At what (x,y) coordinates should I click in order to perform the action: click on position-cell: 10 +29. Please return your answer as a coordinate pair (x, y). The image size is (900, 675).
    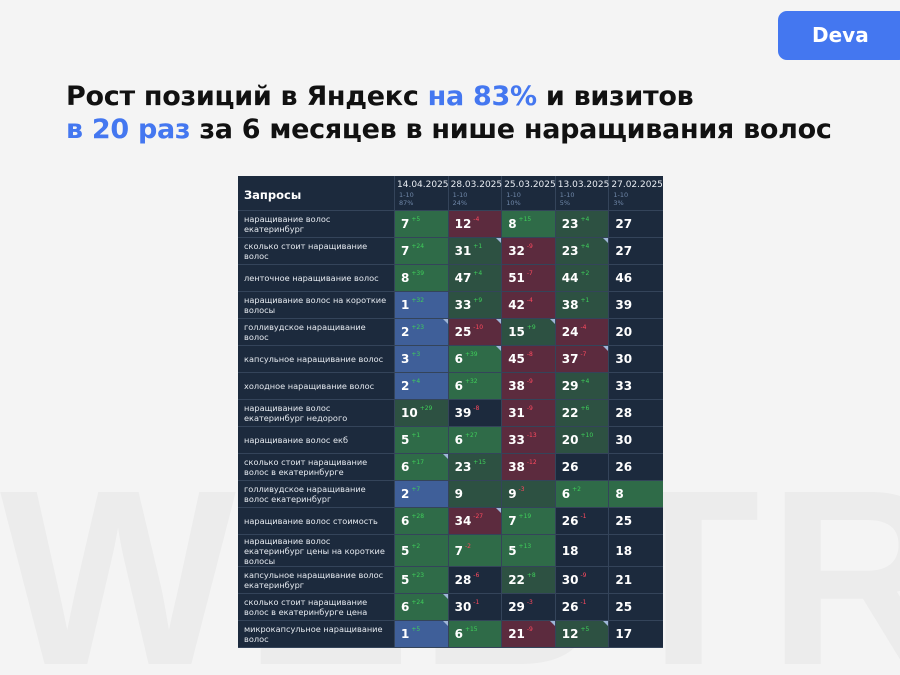
    Looking at the image, I should click on (422, 413).